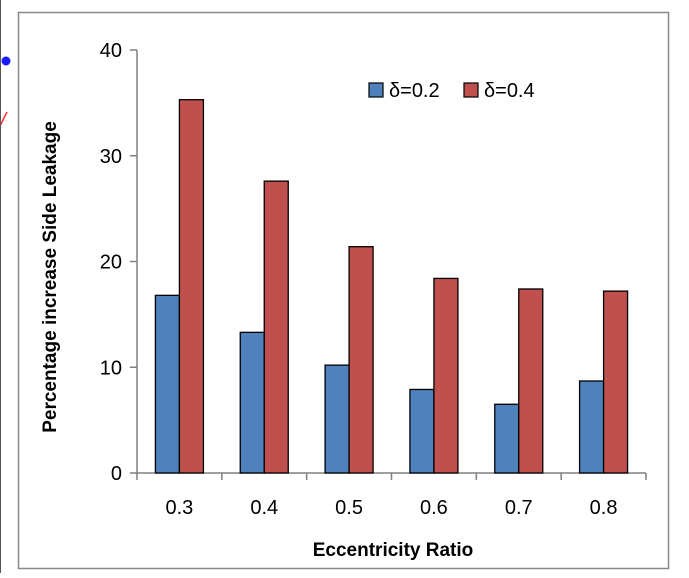 This screenshot has height=578, width=689. Describe the element at coordinates (451, 91) in the screenshot. I see `legend: δ=0.2 δ=0.4` at that location.